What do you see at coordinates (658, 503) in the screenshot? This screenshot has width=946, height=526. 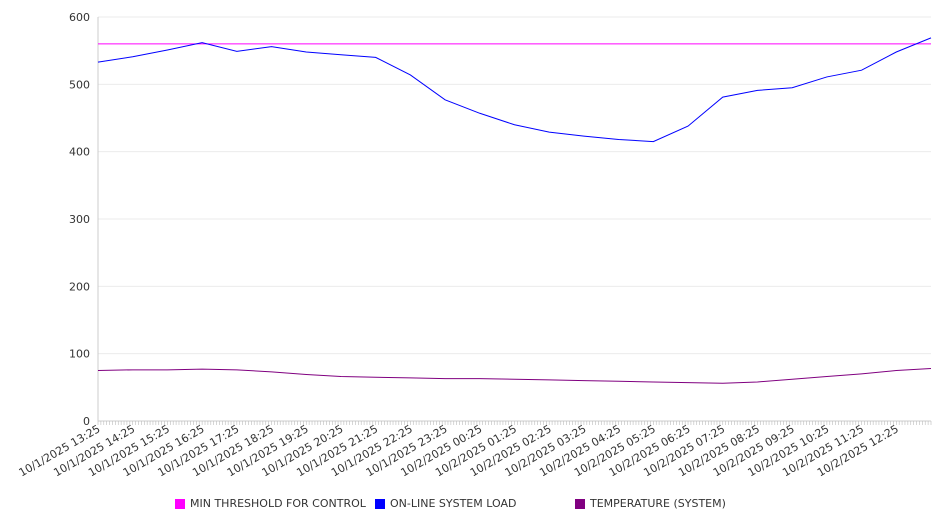 I see `legend-label: TEMPERATURE (SYSTEM)` at bounding box center [658, 503].